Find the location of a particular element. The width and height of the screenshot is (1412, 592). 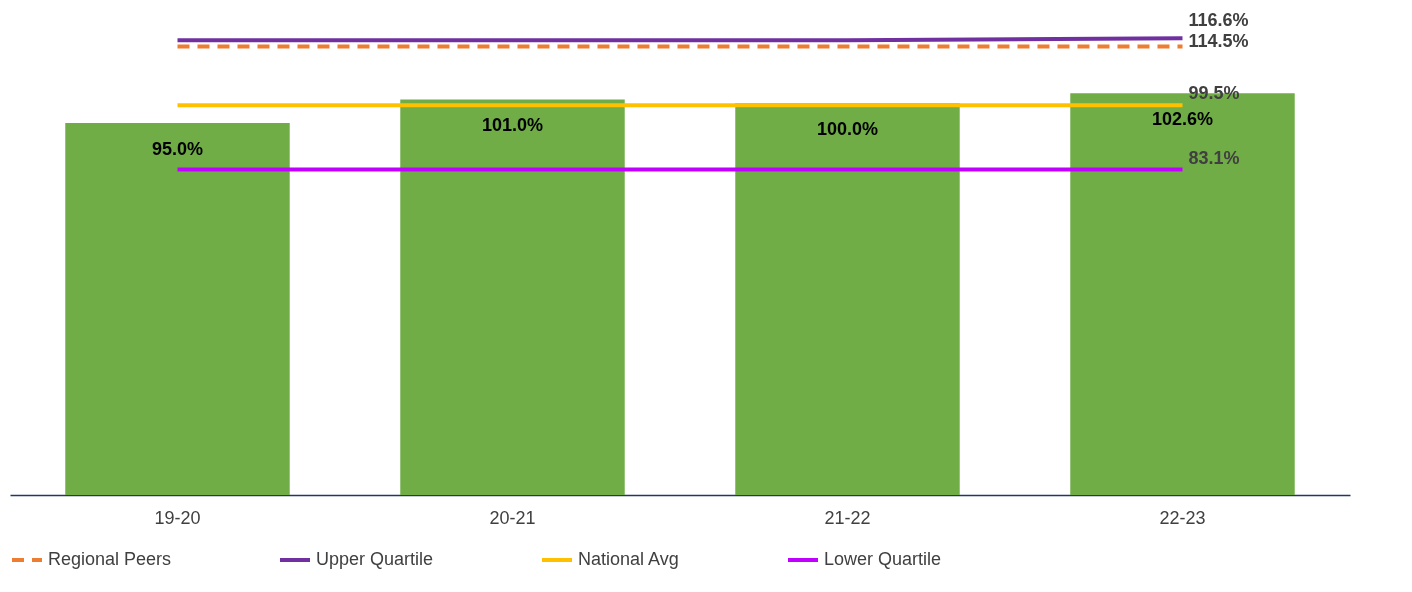

legend-label: Upper Quartile is located at coordinates (375, 559).